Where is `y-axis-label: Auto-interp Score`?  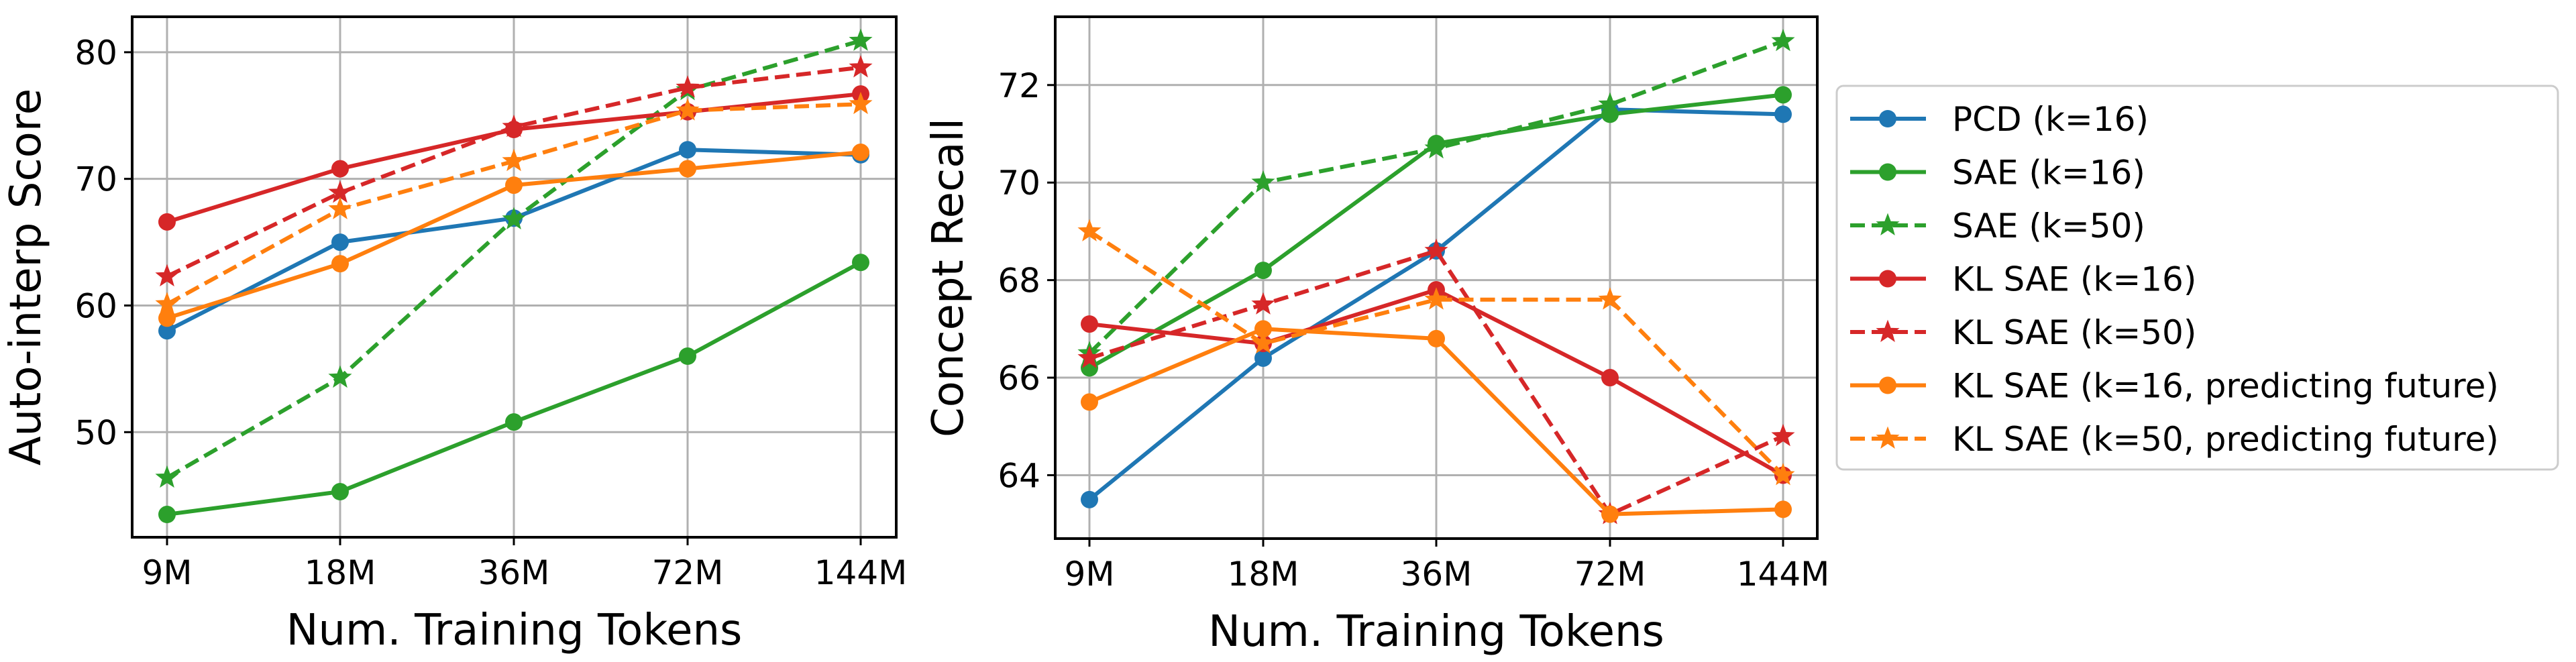 y-axis-label: Auto-interp Score is located at coordinates (26, 277).